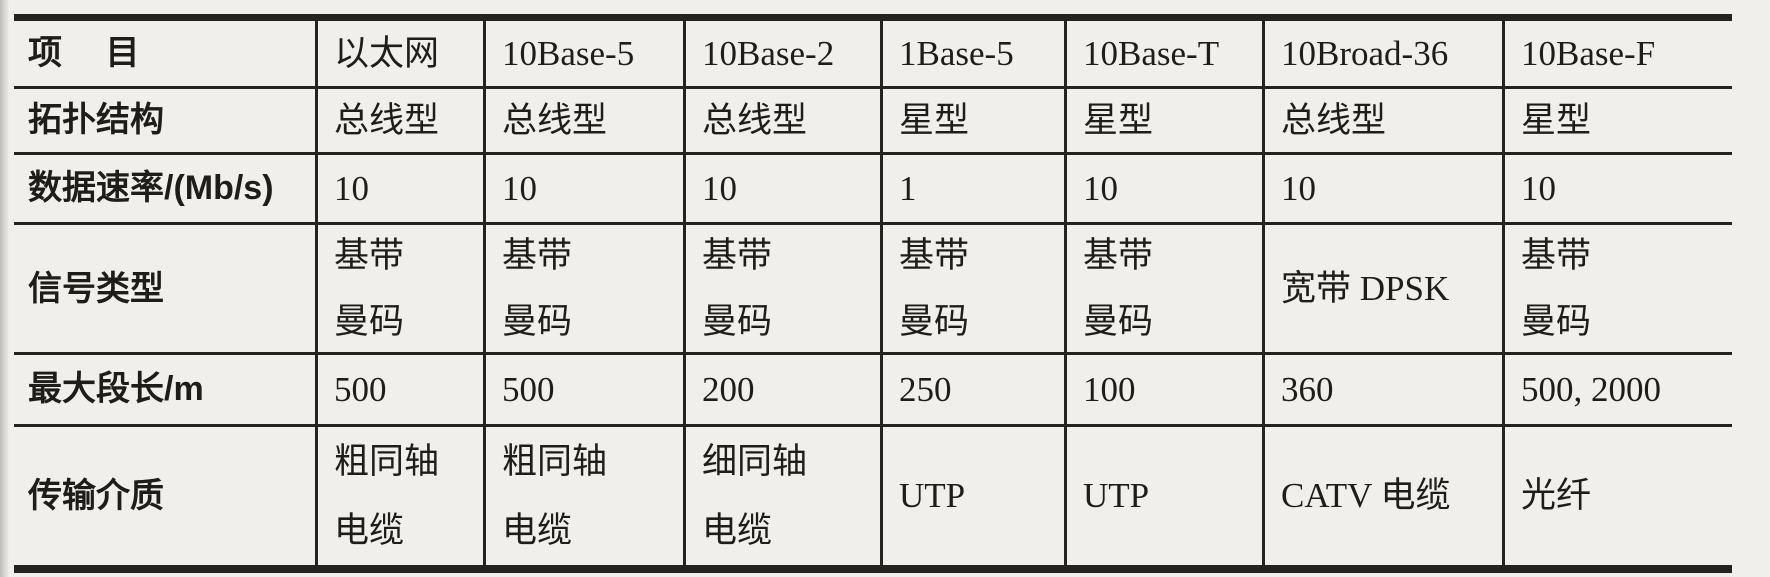 Image resolution: width=1770 pixels, height=577 pixels. What do you see at coordinates (116, 389) in the screenshot?
I see `row-label: 最大段长/m` at bounding box center [116, 389].